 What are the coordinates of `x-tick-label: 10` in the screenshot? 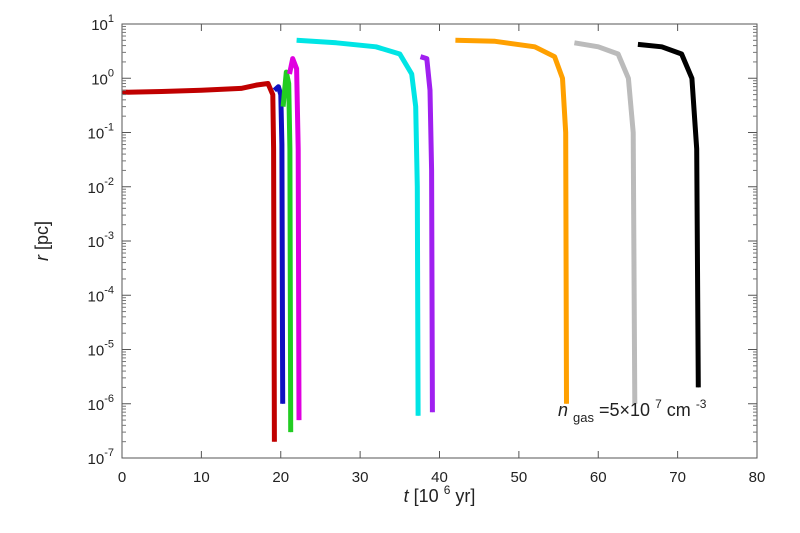 It's located at (201, 477).